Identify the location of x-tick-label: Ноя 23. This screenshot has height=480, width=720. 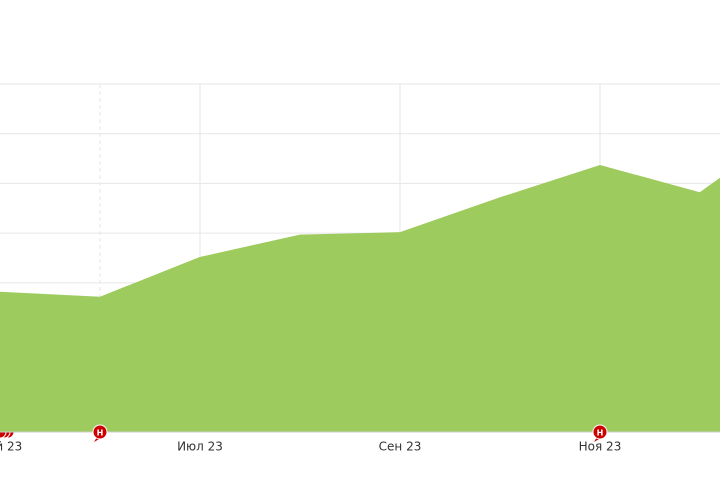
(600, 447).